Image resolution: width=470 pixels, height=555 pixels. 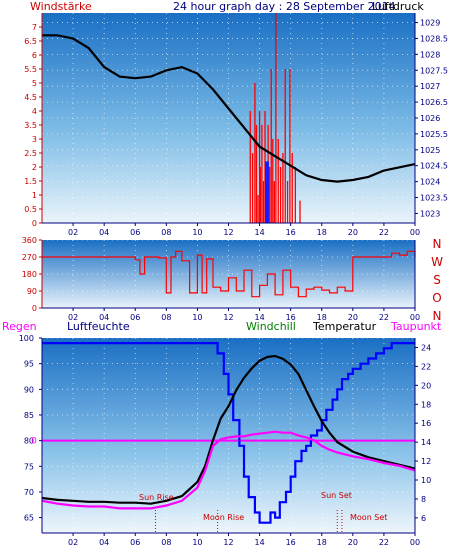 What do you see at coordinates (34, 223) in the screenshot?
I see `y-left-tick-label: 0` at bounding box center [34, 223].